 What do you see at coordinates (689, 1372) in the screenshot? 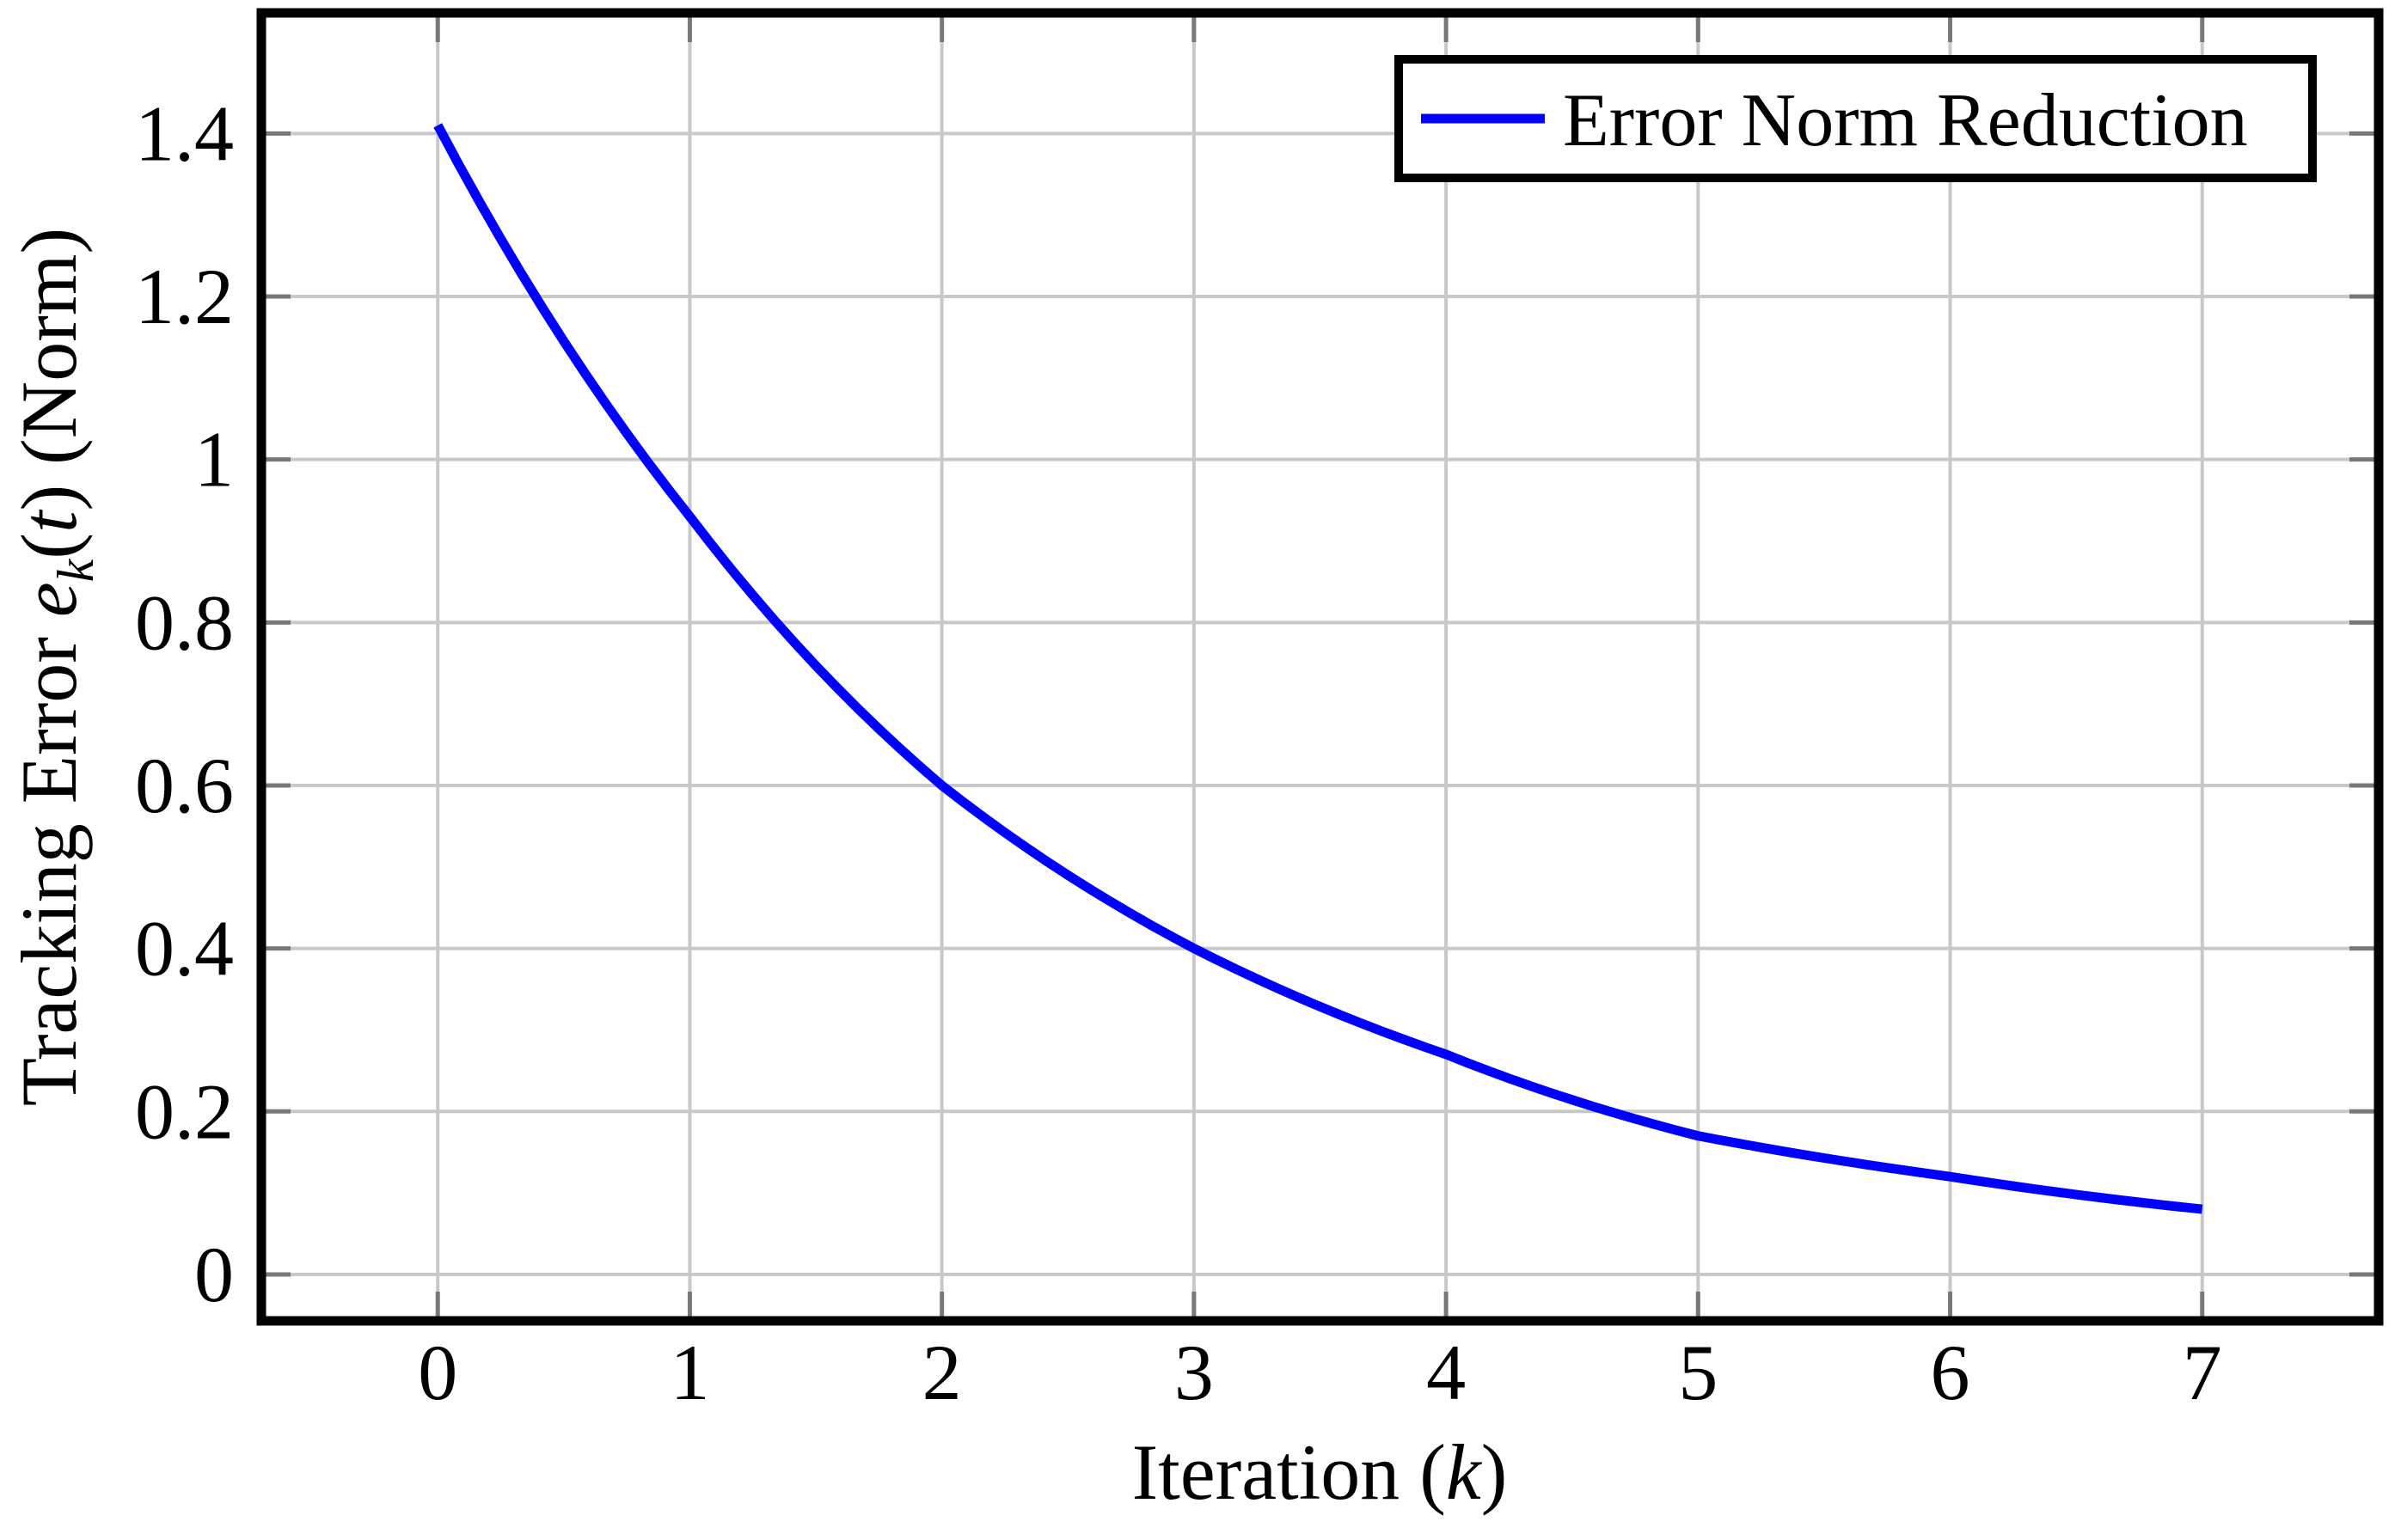
I see `x-tick-label: 1` at bounding box center [689, 1372].